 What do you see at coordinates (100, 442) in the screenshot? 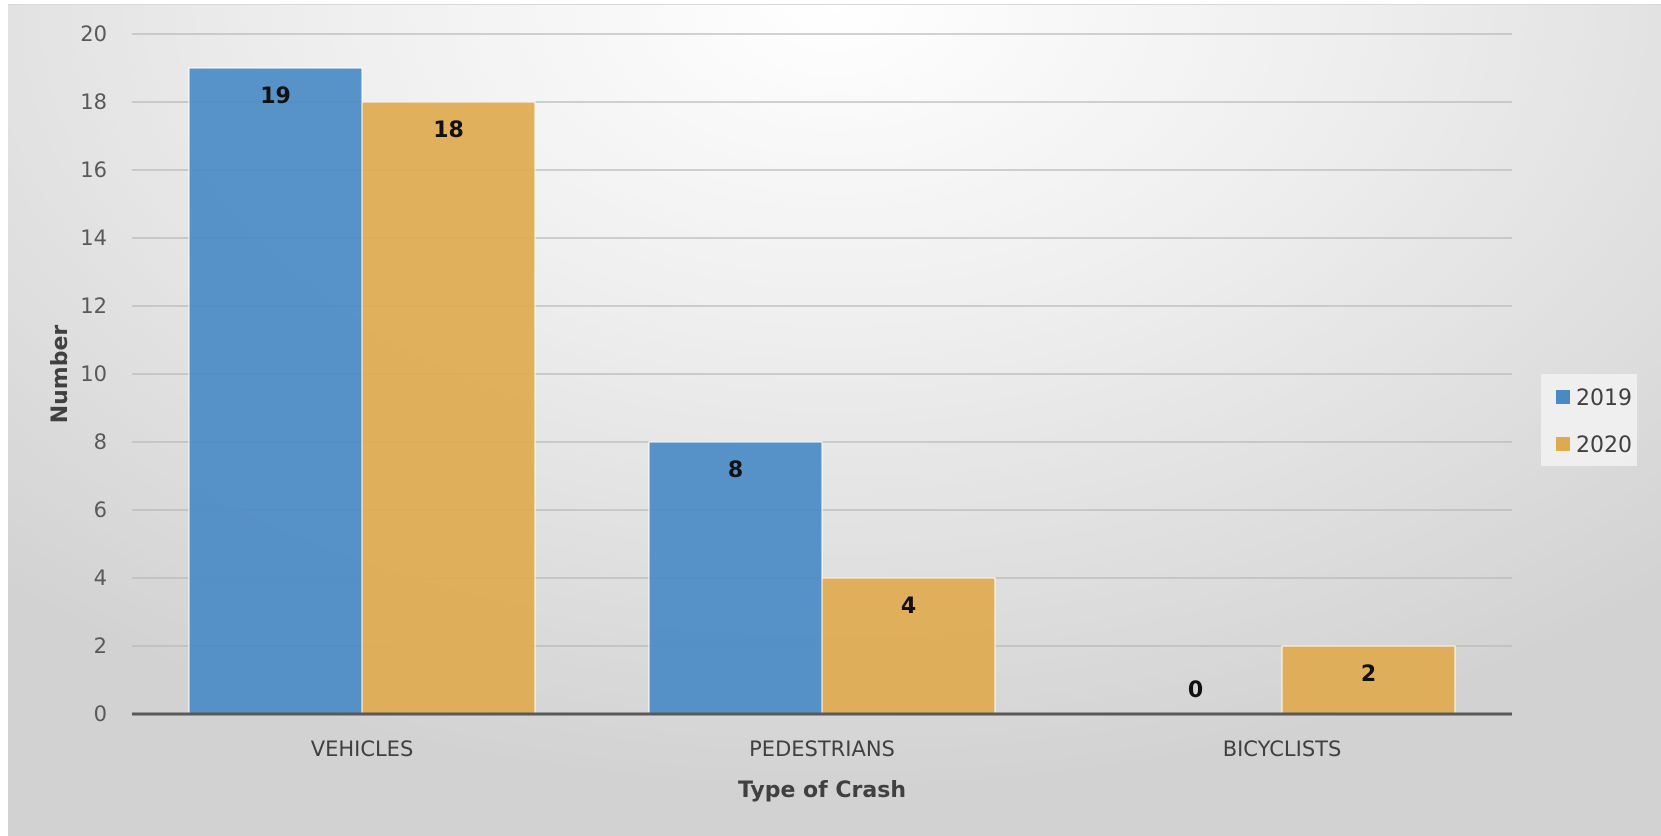
I see `y-tick-label: 8` at bounding box center [100, 442].